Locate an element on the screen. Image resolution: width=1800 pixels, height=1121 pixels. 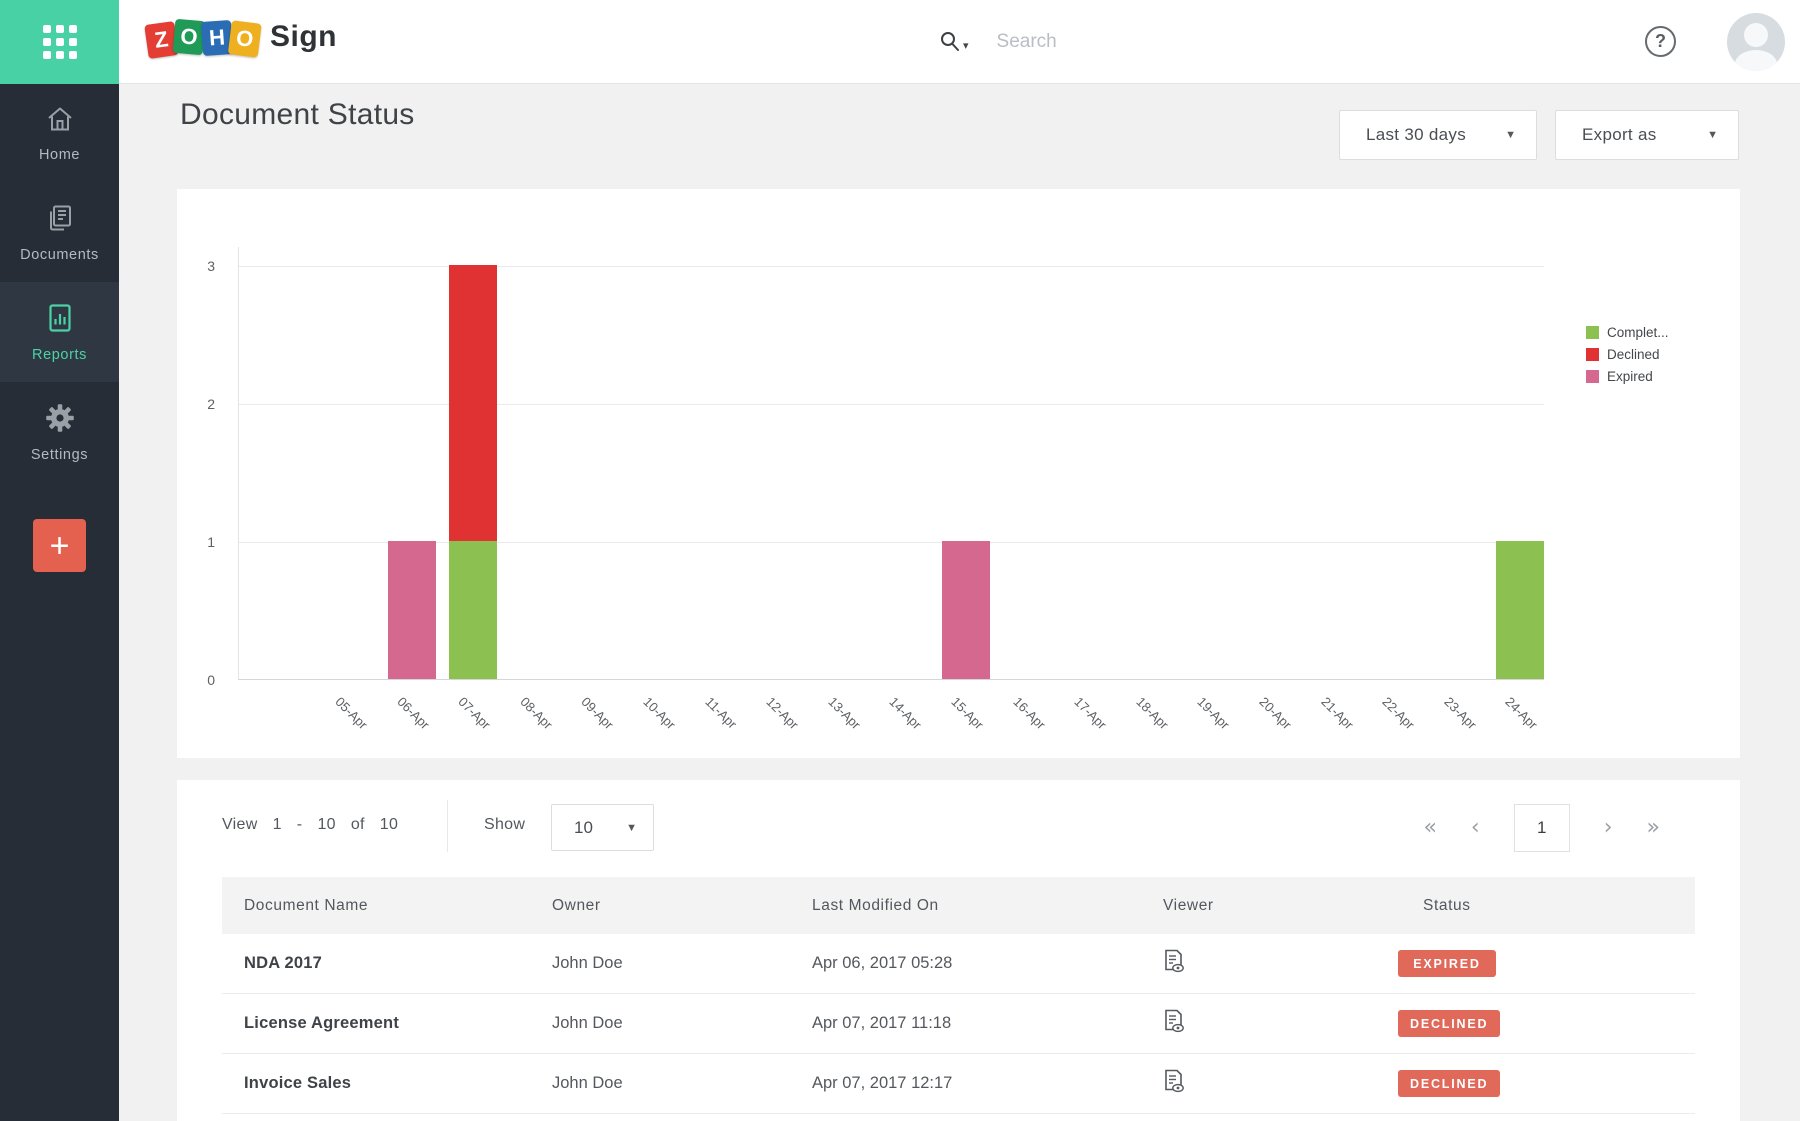
y-axis-tick-label: 2 is located at coordinates (211, 404).